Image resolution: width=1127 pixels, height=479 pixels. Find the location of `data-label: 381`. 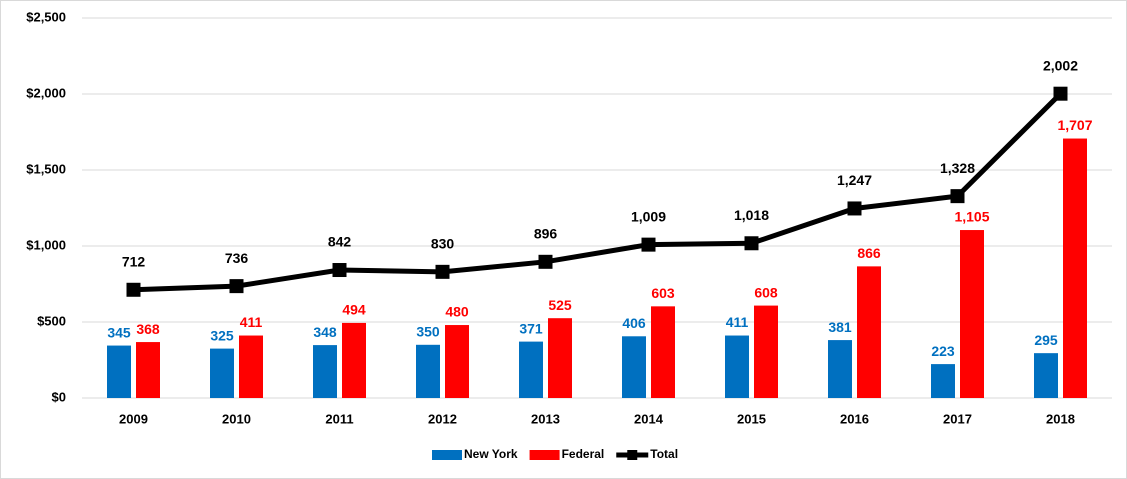

data-label: 381 is located at coordinates (840, 327).